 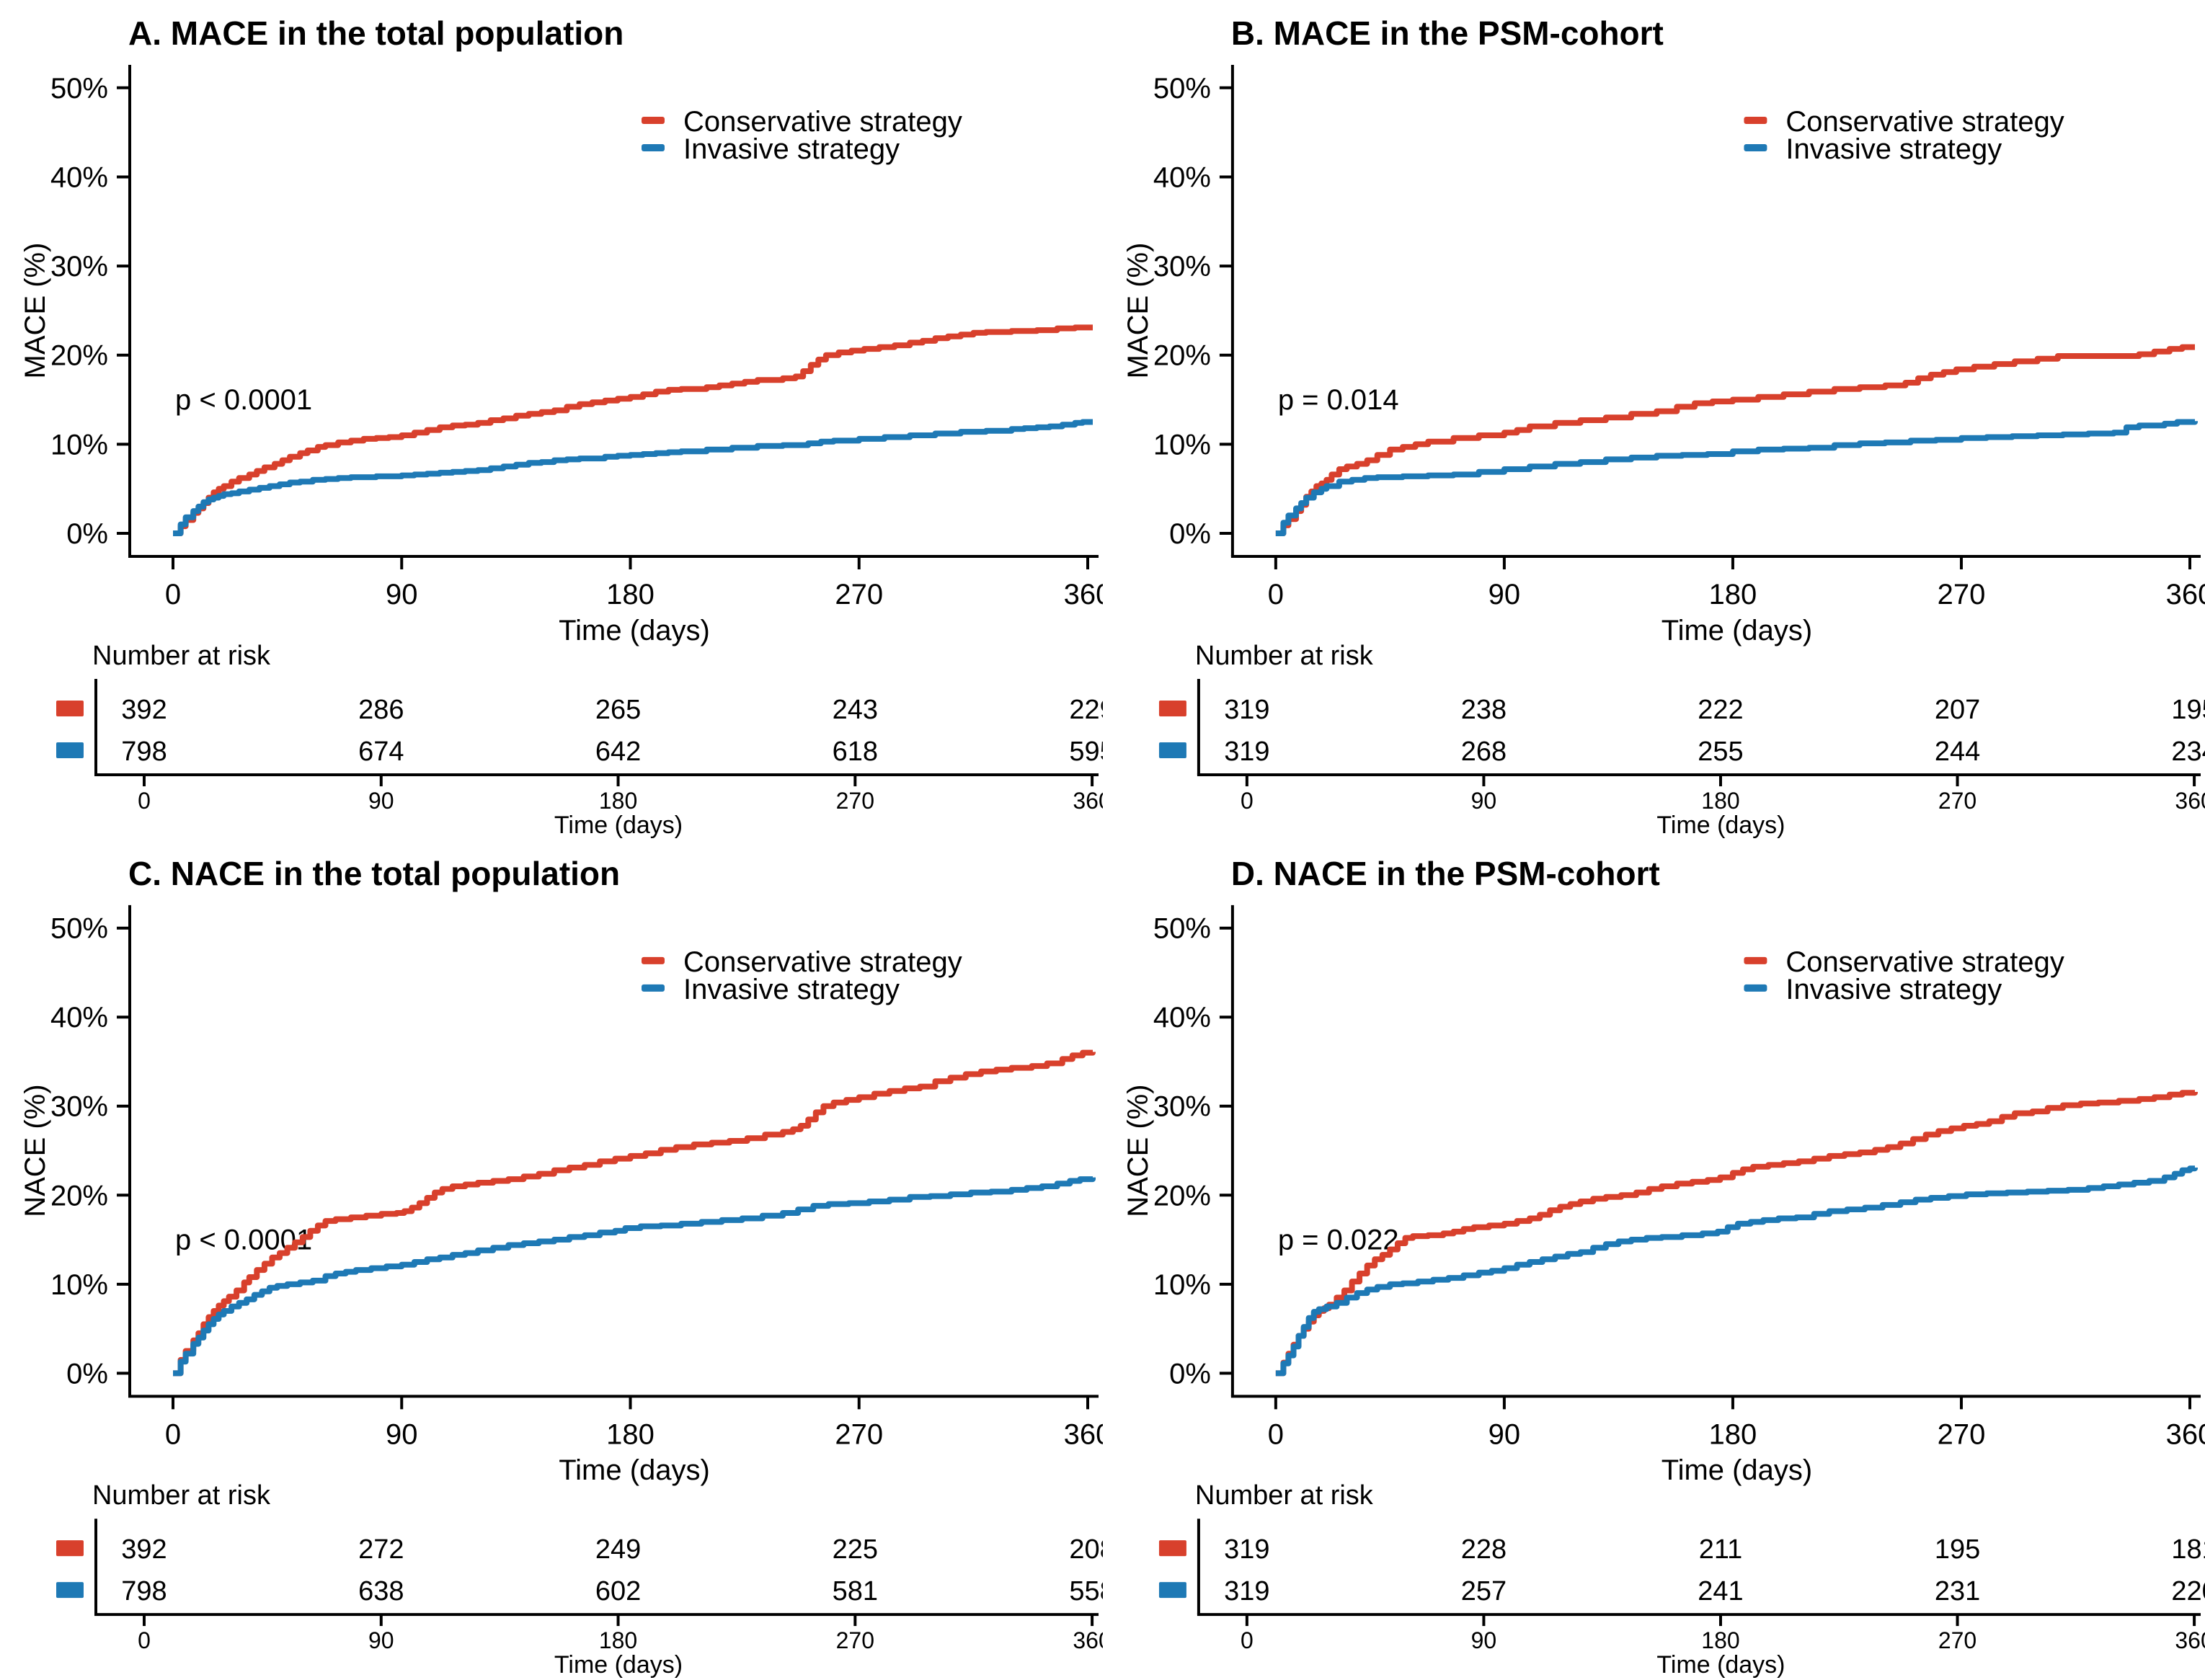 What do you see at coordinates (1717, 600) in the screenshot?
I see `x-axis: 0 90 180 270 360 Time (days)` at bounding box center [1717, 600].